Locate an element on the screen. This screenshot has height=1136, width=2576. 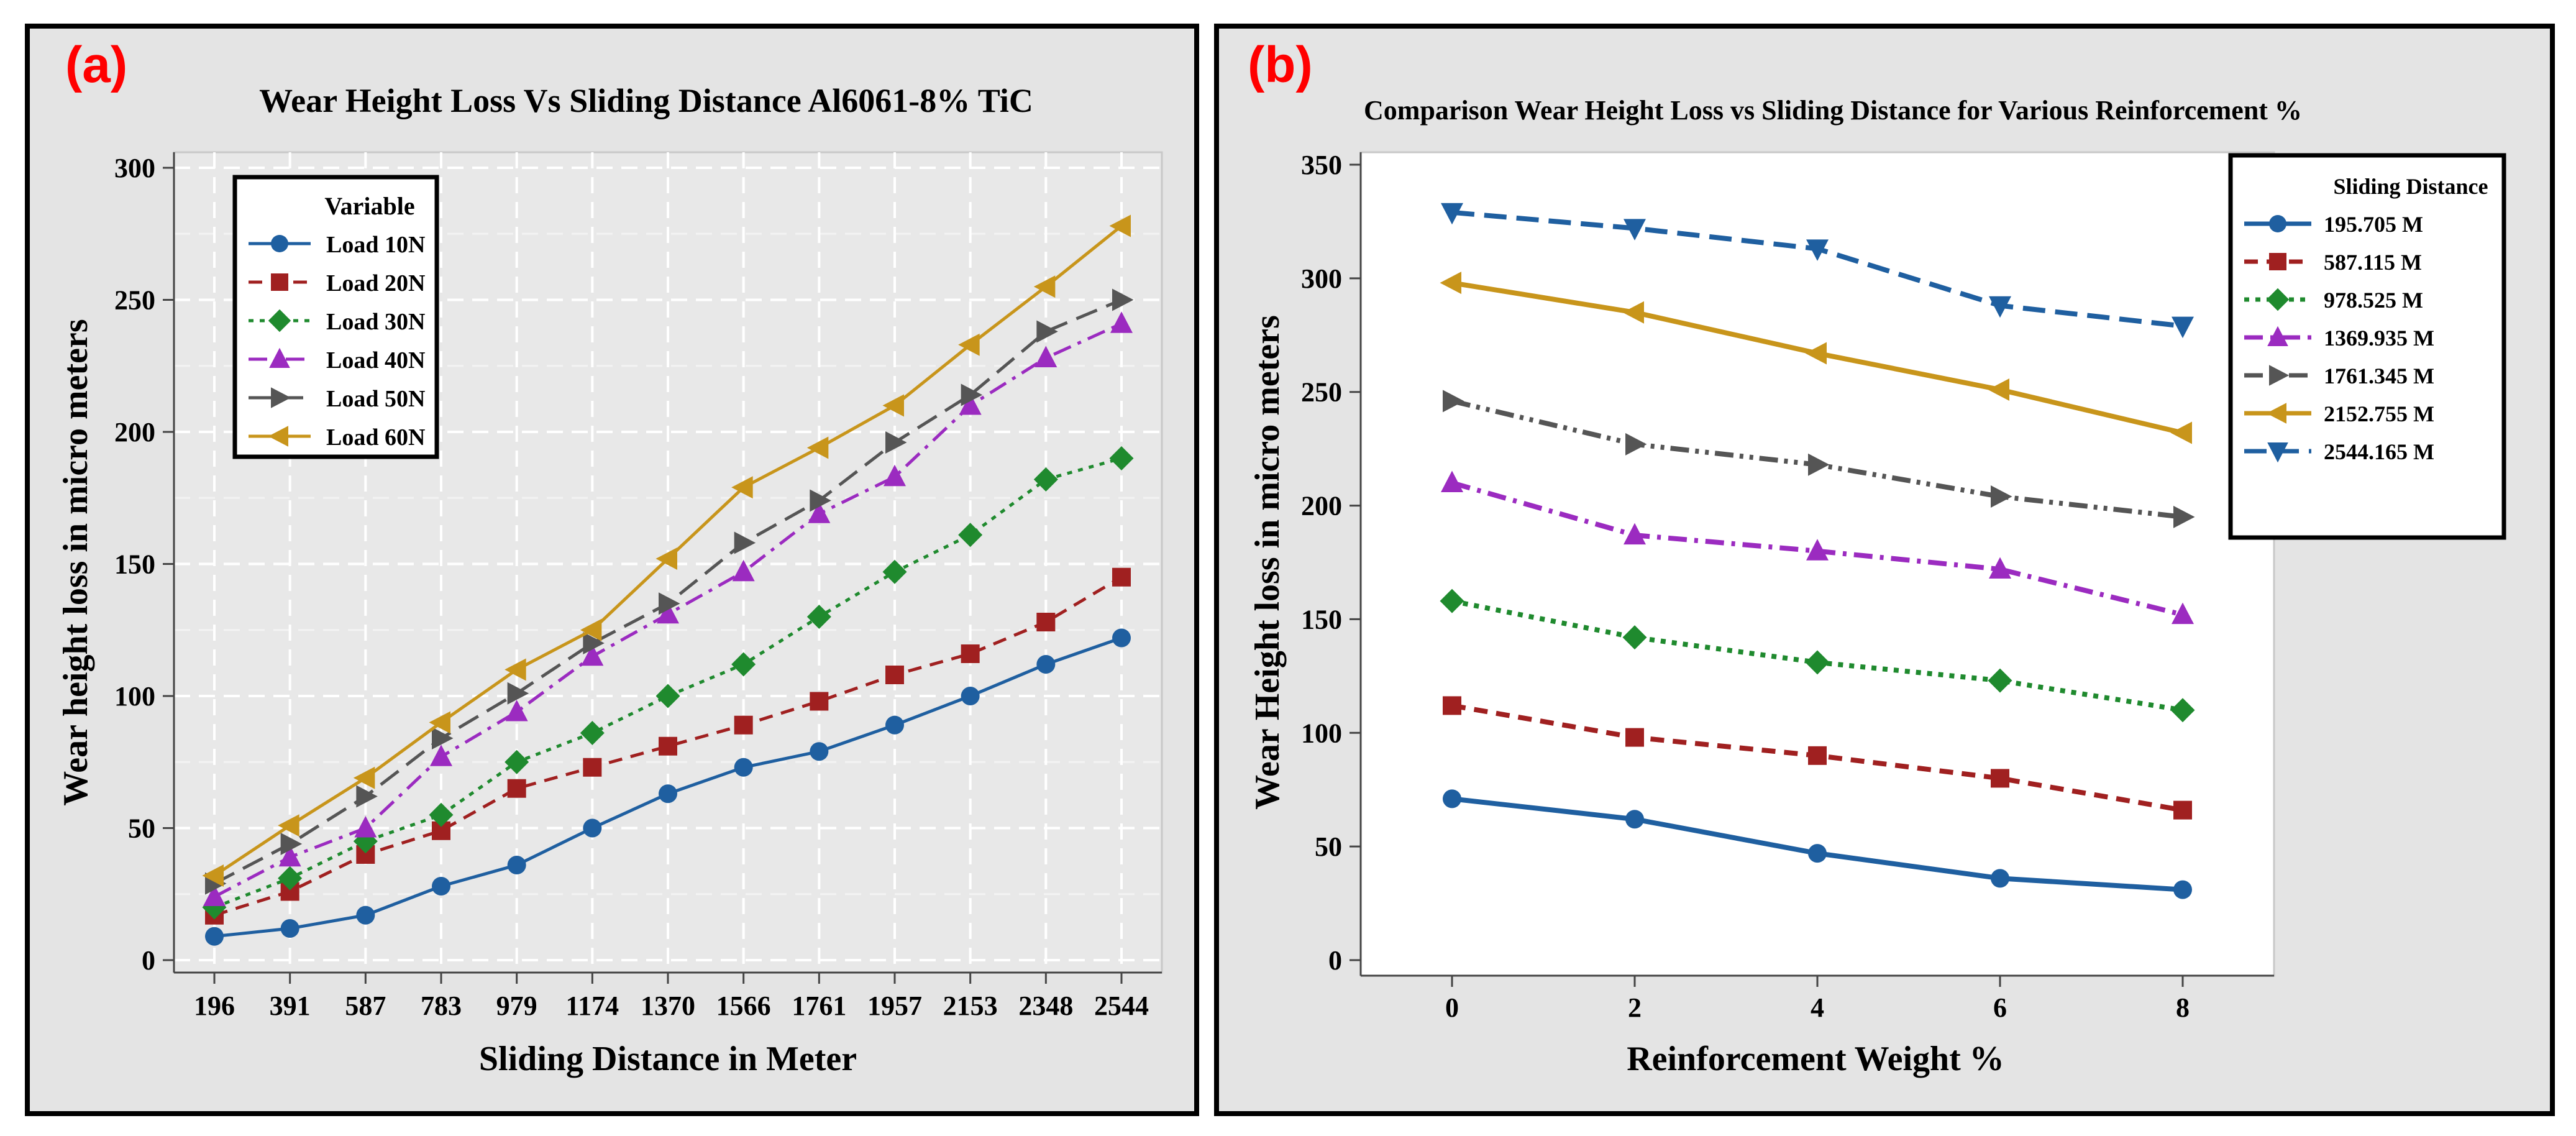
panel-b-legend-title: Sliding Distance is located at coordinates (2410, 187).